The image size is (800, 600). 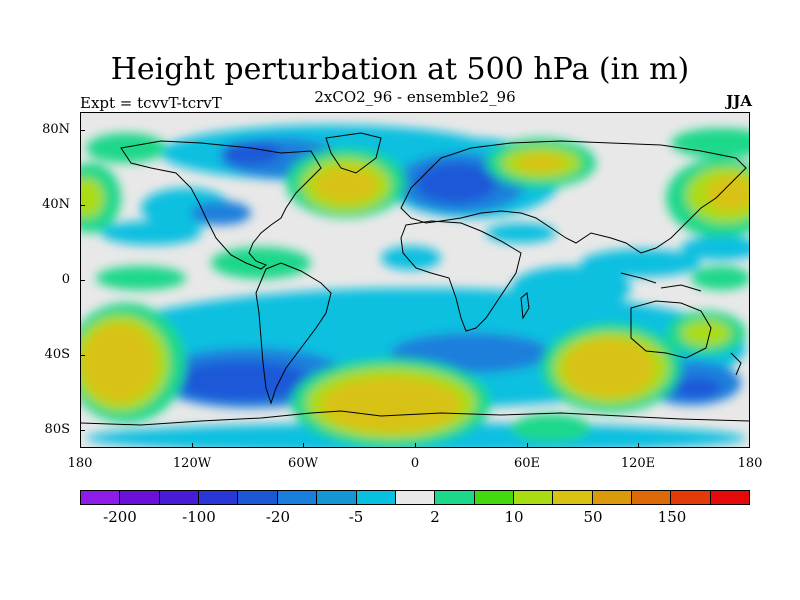 What do you see at coordinates (400, 69) in the screenshot?
I see `map-title: Height perturbation at 500 hPa (in m)` at bounding box center [400, 69].